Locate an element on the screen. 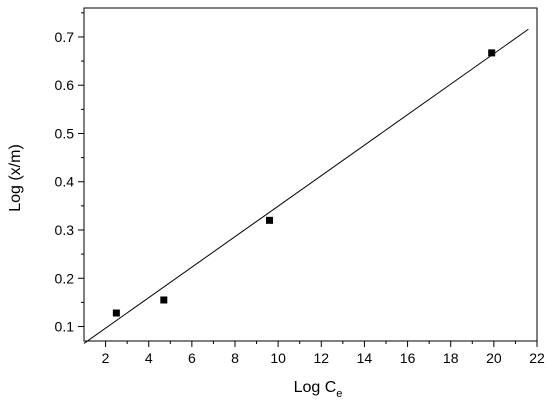  x-axis-title: Log Ce is located at coordinates (318, 389).